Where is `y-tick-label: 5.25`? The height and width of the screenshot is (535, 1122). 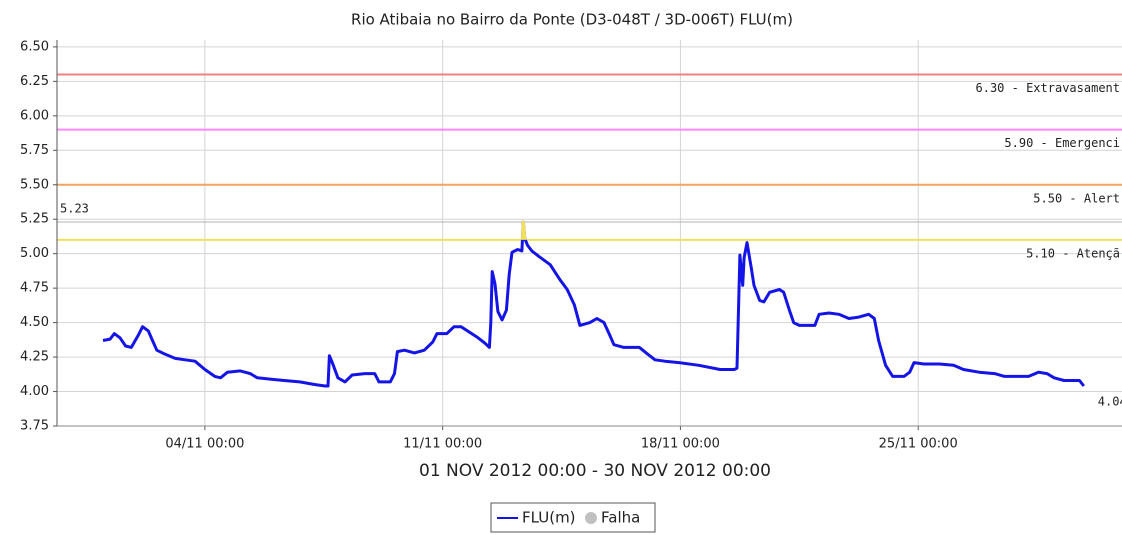 y-tick-label: 5.25 is located at coordinates (34, 219).